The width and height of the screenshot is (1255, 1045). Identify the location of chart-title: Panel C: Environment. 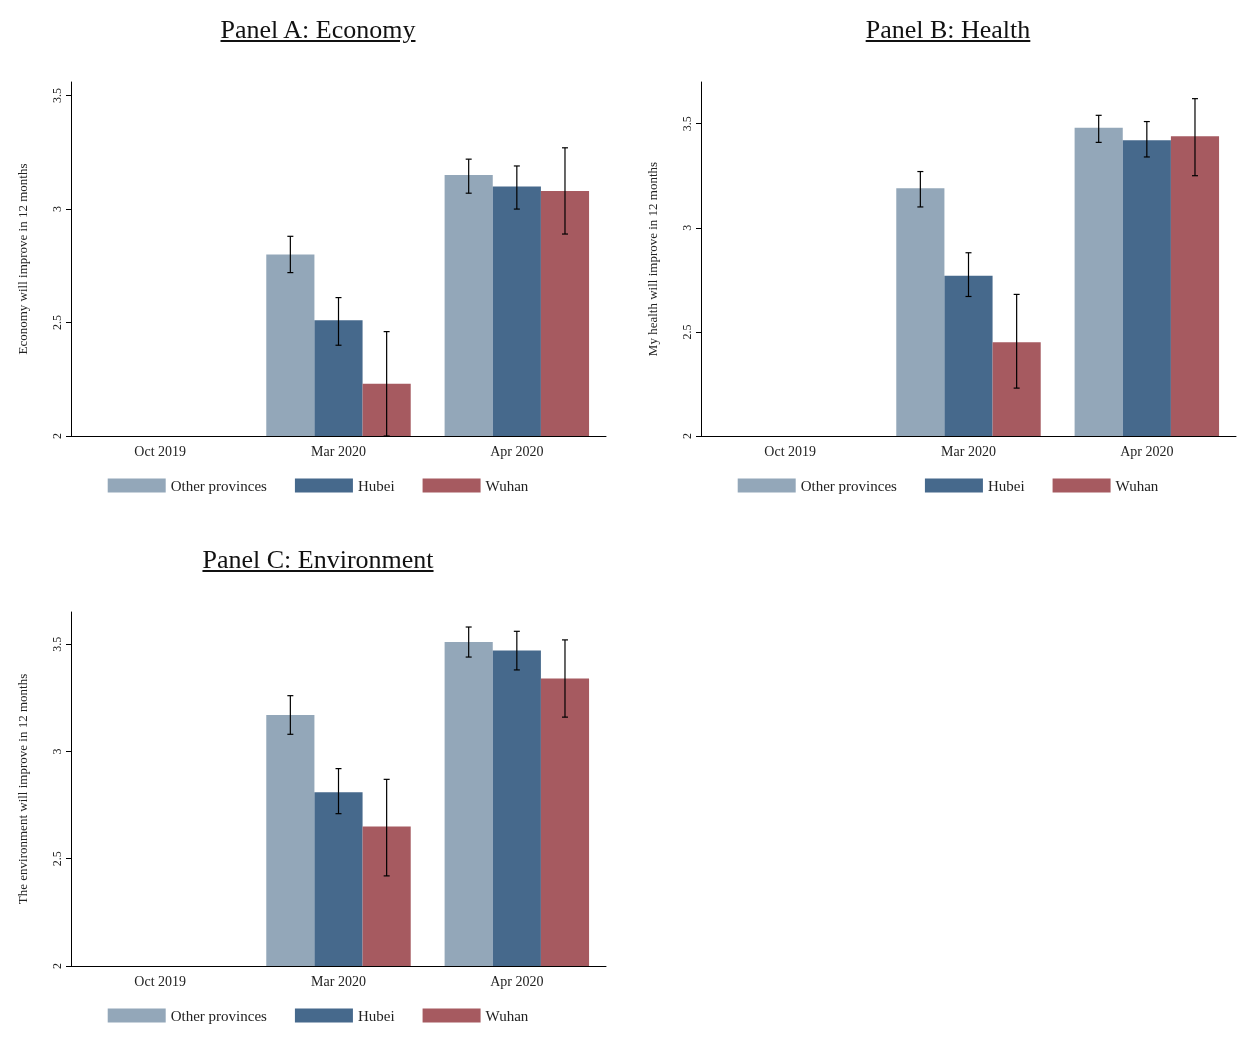
(318, 560).